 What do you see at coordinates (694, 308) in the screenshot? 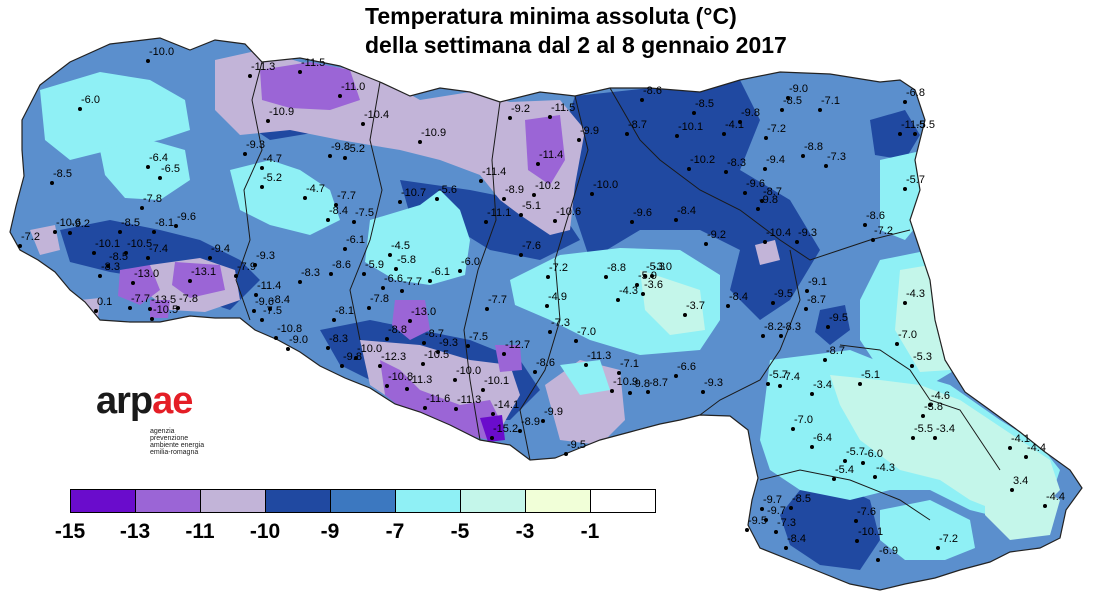
I see `station-marker: -3.7` at bounding box center [694, 308].